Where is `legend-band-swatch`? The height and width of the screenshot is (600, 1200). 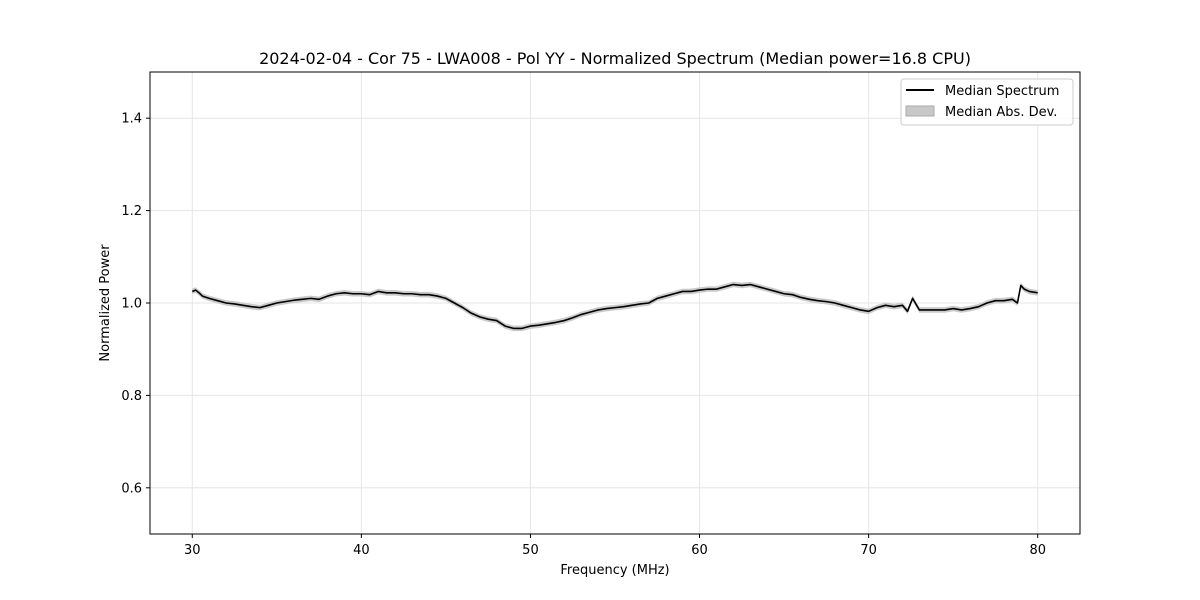
legend-band-swatch is located at coordinates (920, 111).